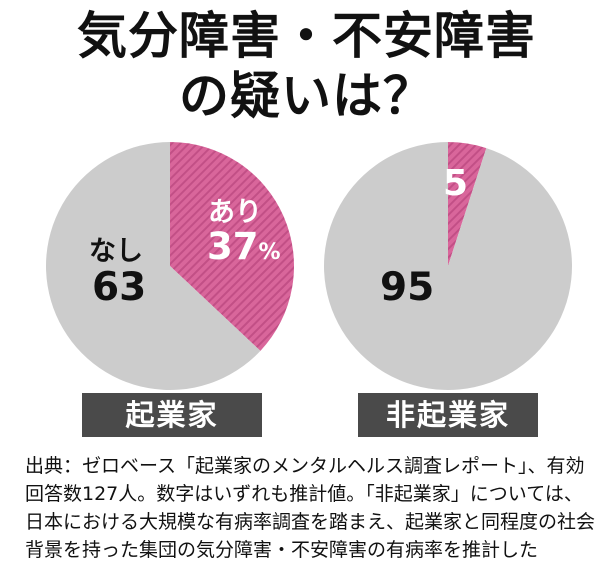  Describe the element at coordinates (448, 415) in the screenshot. I see `category-non-entrepreneur: 非起業家` at that location.